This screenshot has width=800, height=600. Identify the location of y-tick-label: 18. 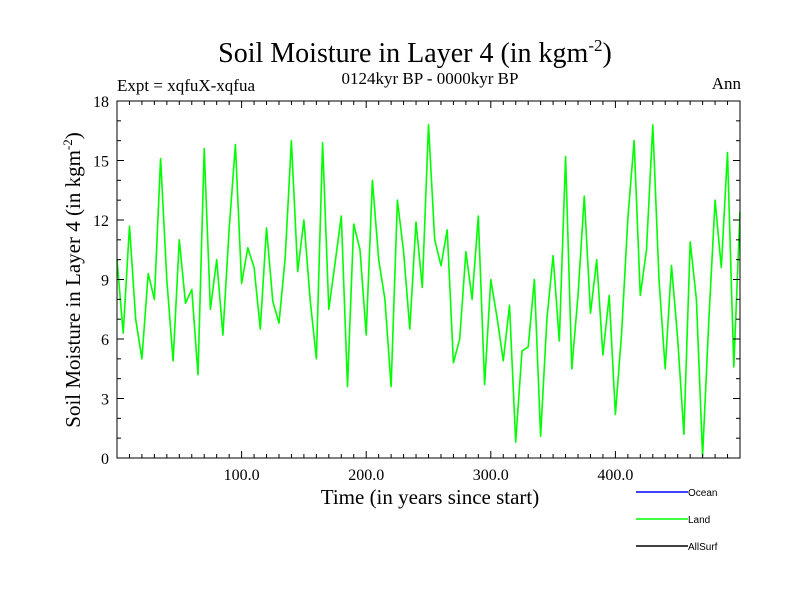
(101, 102).